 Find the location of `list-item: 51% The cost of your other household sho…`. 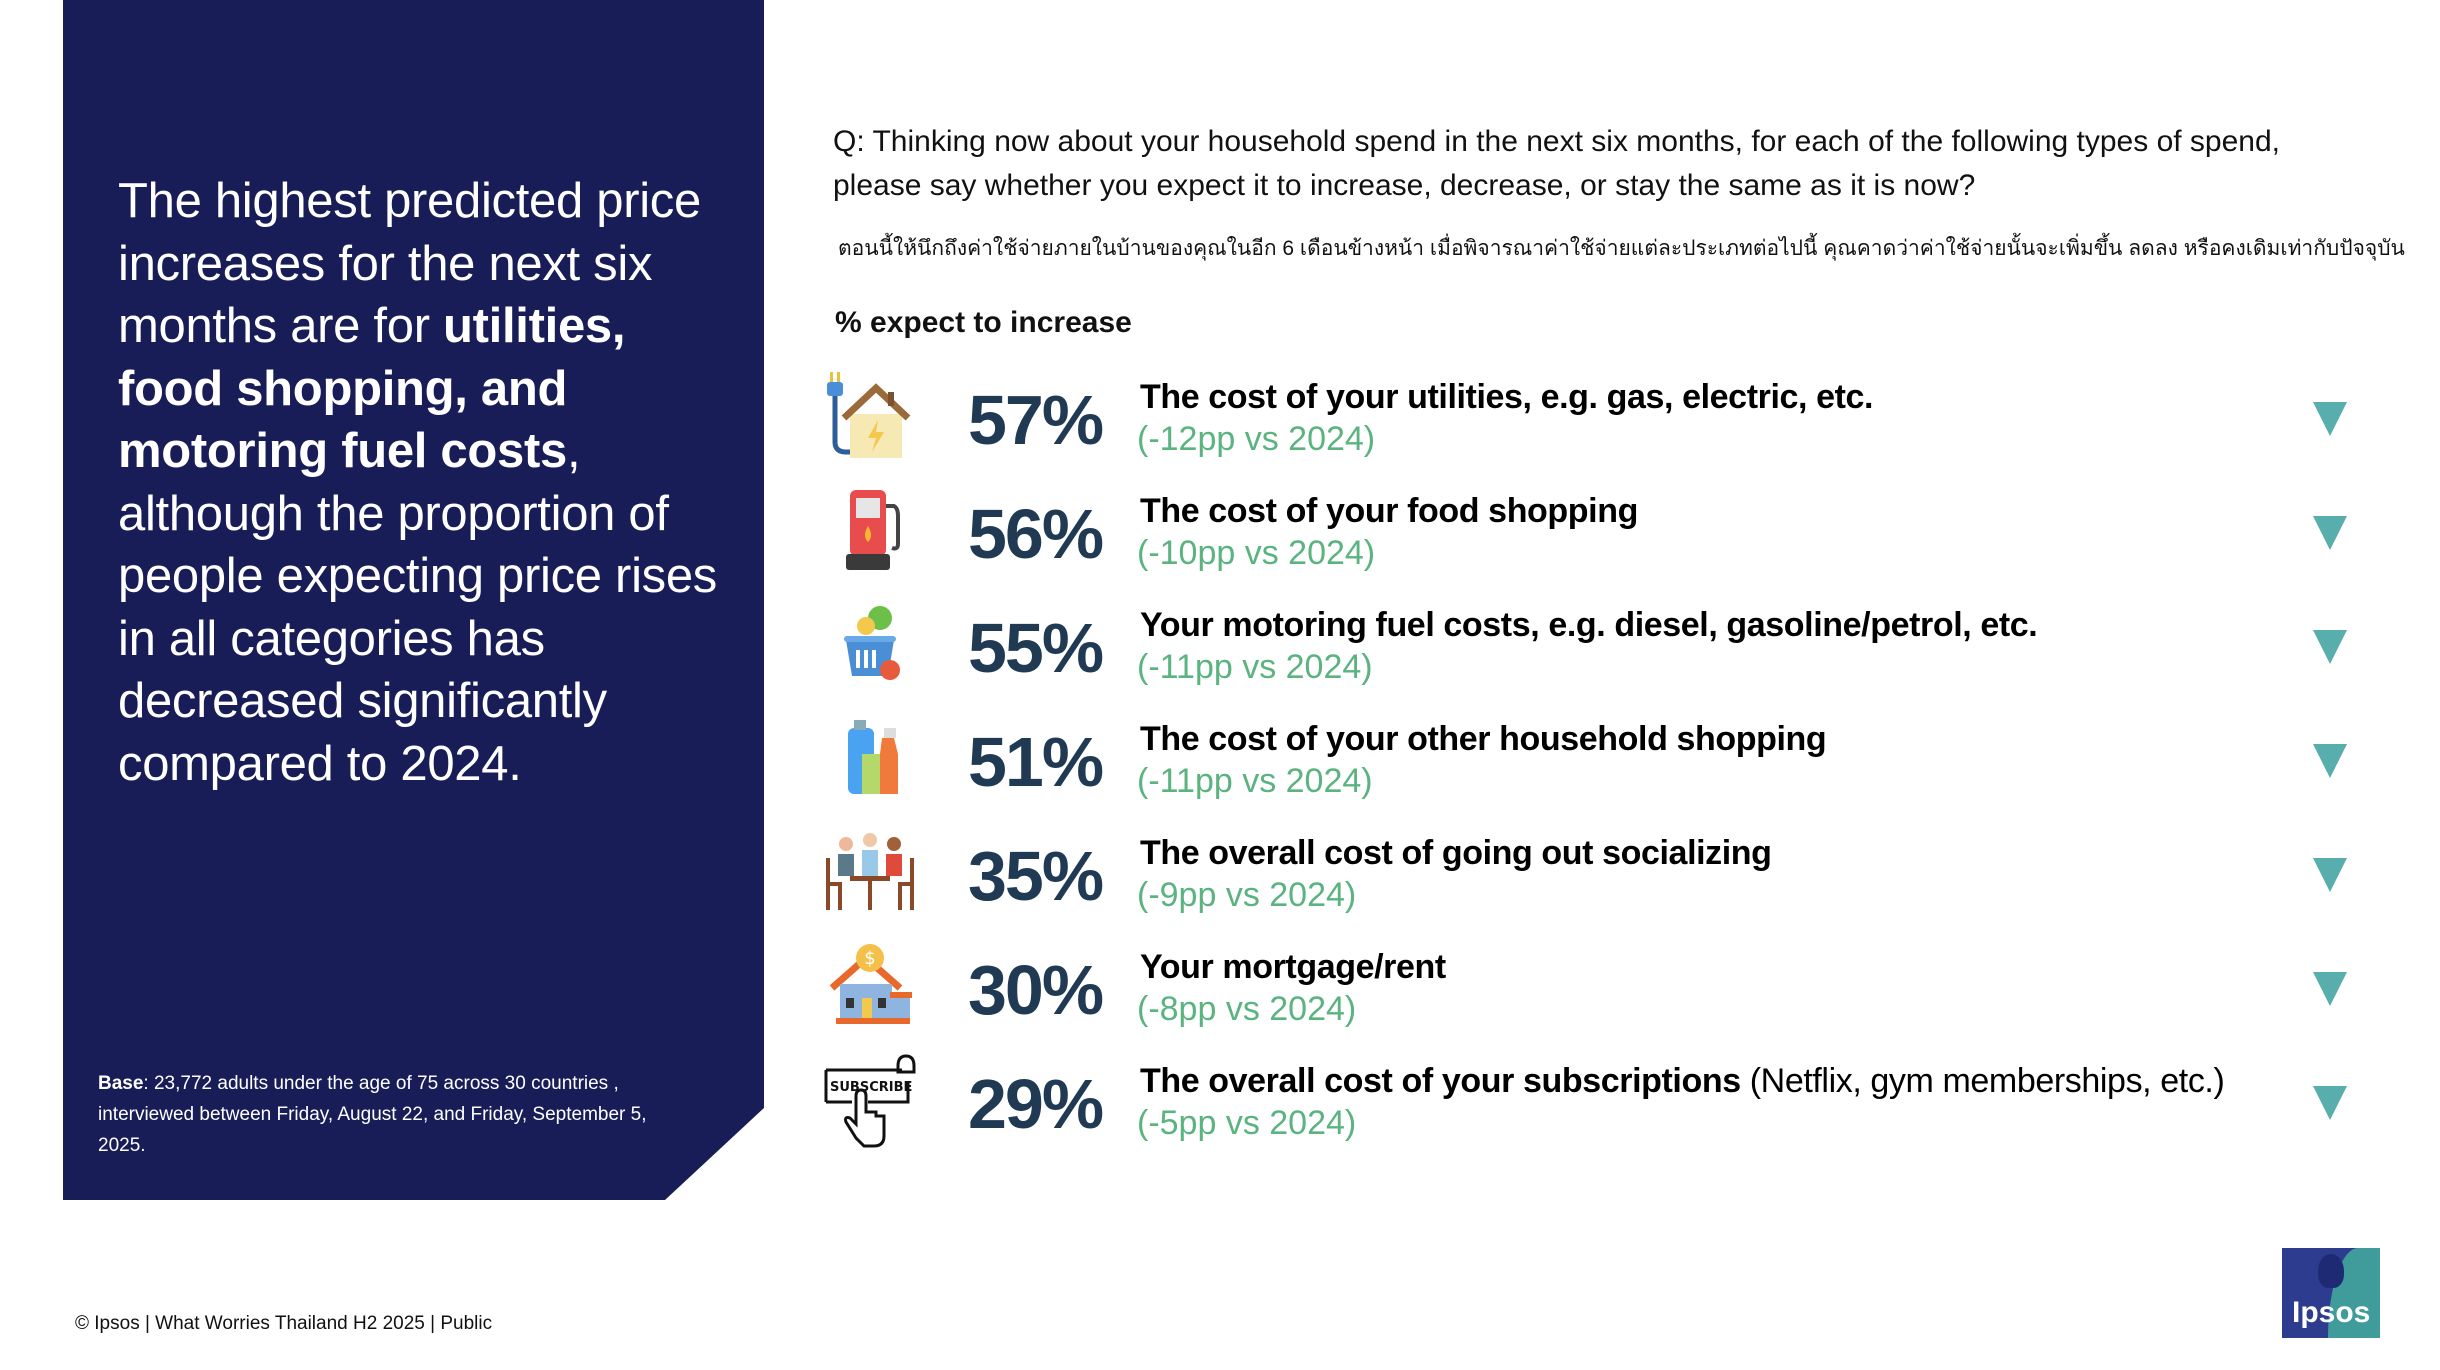

list-item: 51% The cost of your other household sho… is located at coordinates (1220, 771).